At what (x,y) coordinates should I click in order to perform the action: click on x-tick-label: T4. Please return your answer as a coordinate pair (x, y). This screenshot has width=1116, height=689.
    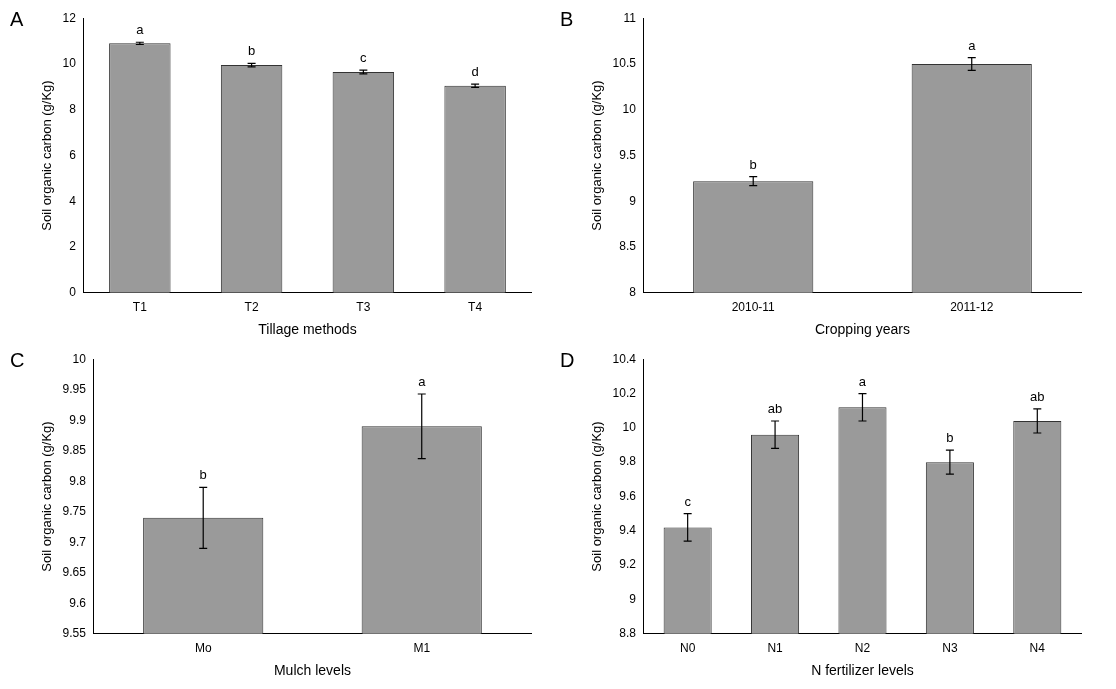
    Looking at the image, I should click on (475, 307).